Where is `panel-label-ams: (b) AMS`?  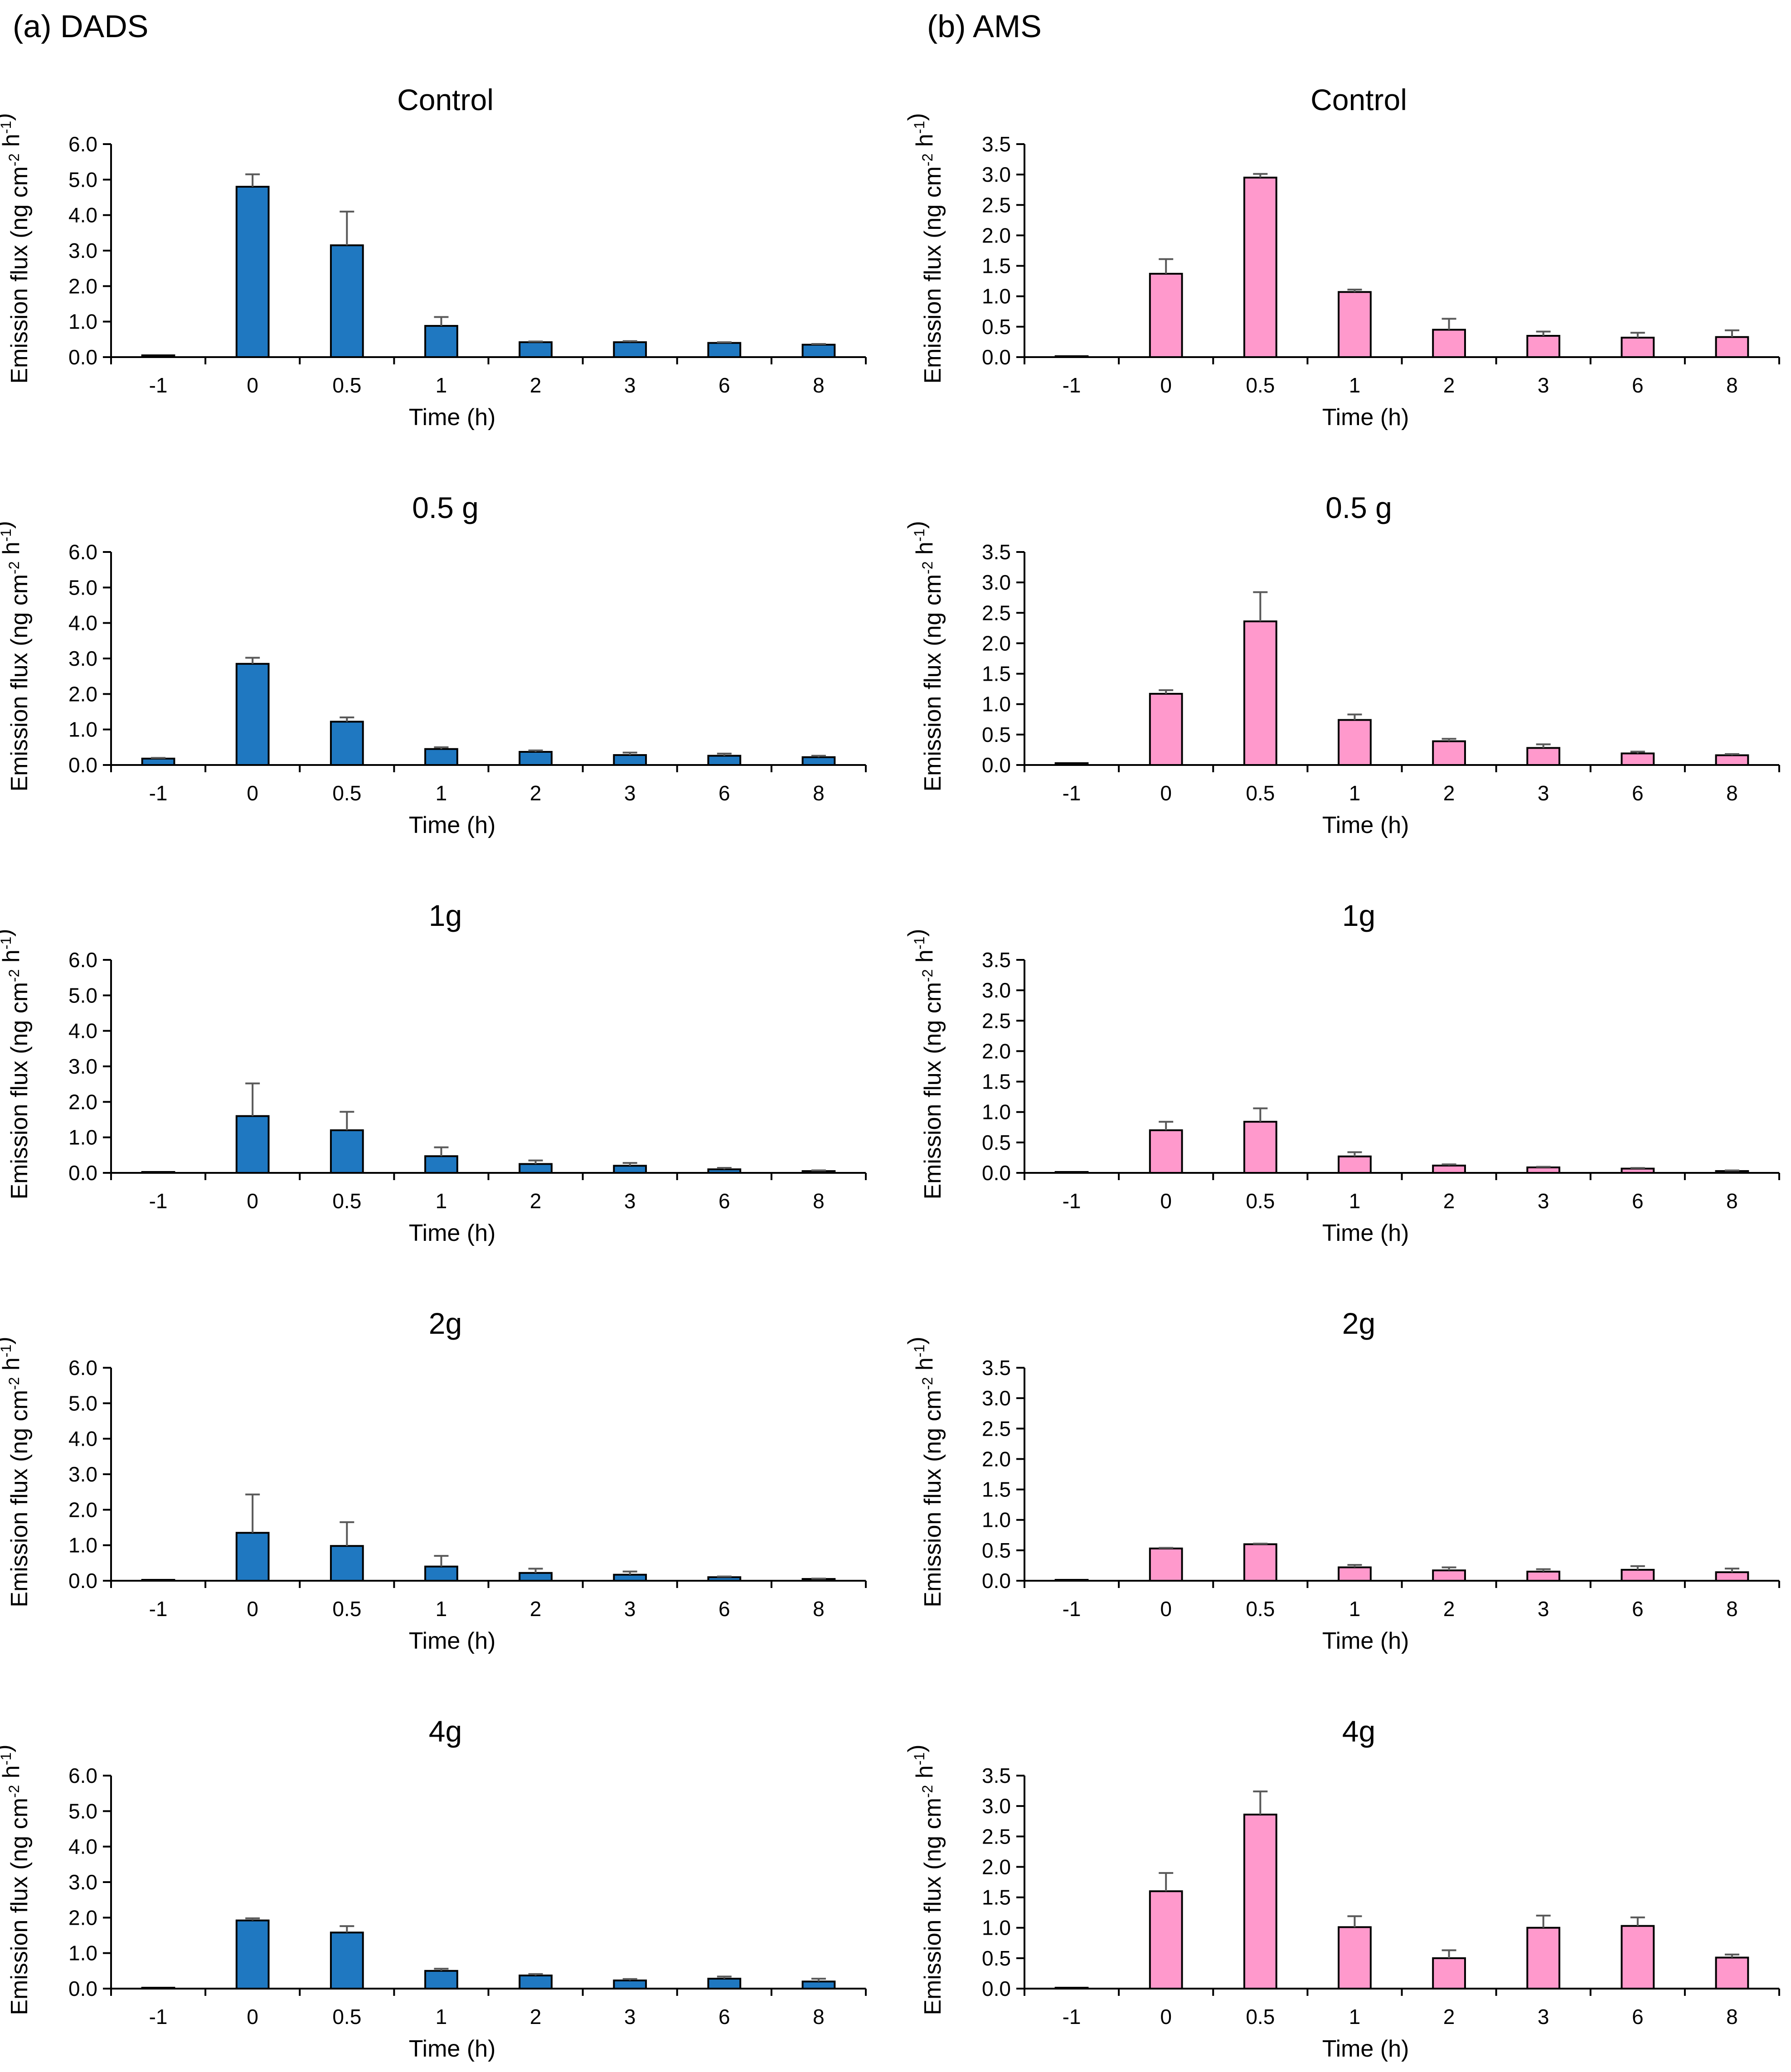
panel-label-ams: (b) AMS is located at coordinates (984, 26).